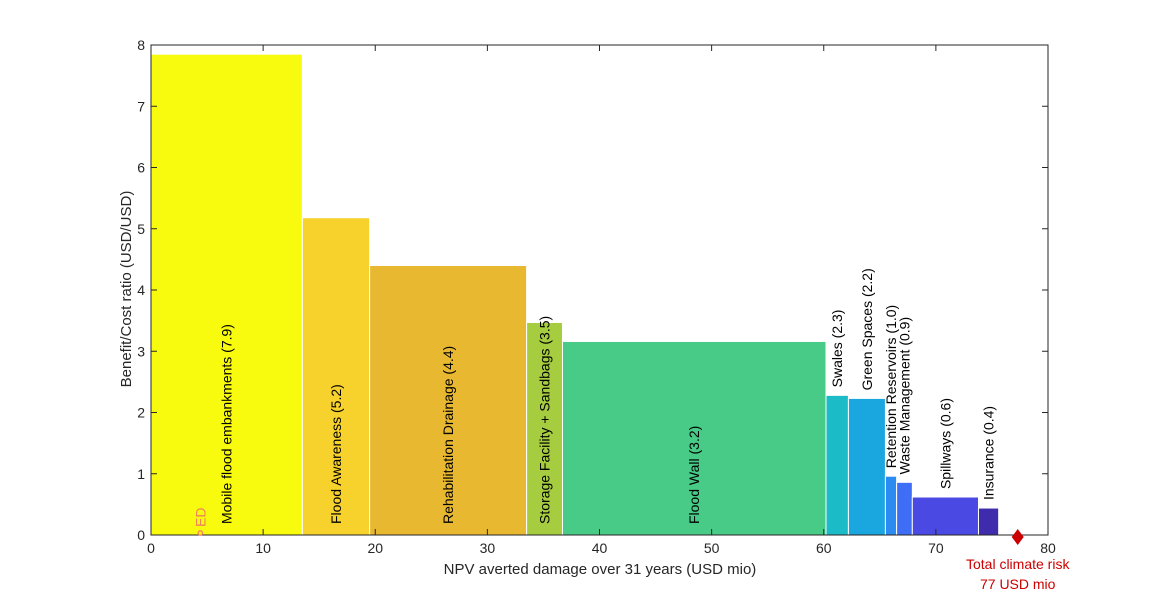  What do you see at coordinates (141, 106) in the screenshot?
I see `y-tick-label: 7` at bounding box center [141, 106].